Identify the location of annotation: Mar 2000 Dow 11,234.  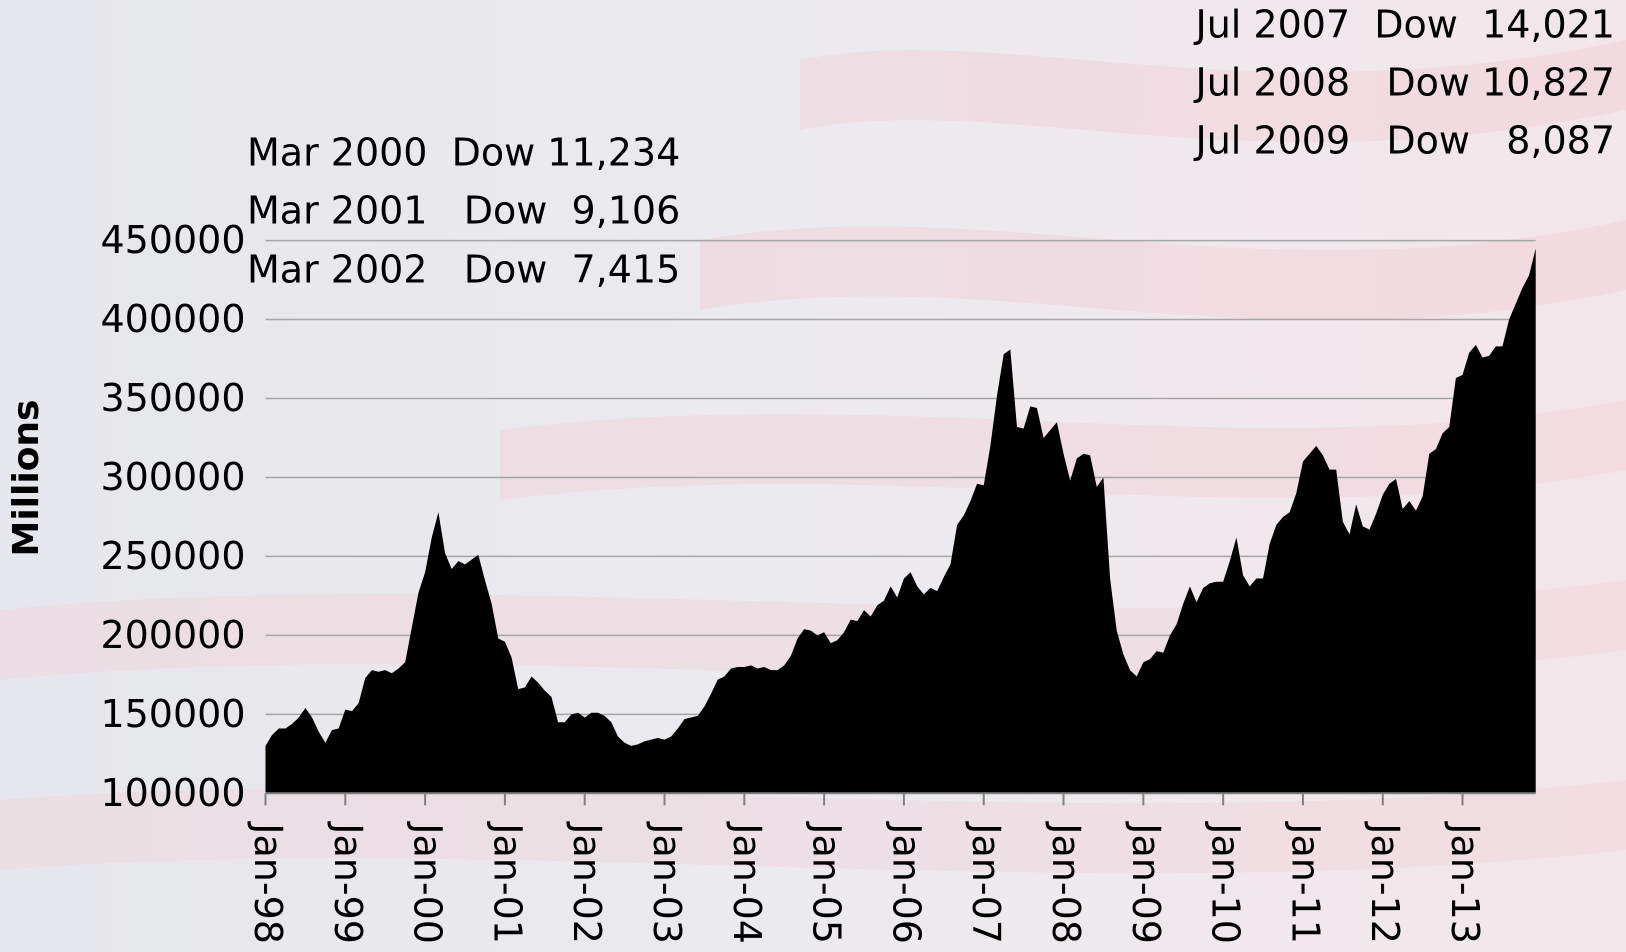
(463, 153).